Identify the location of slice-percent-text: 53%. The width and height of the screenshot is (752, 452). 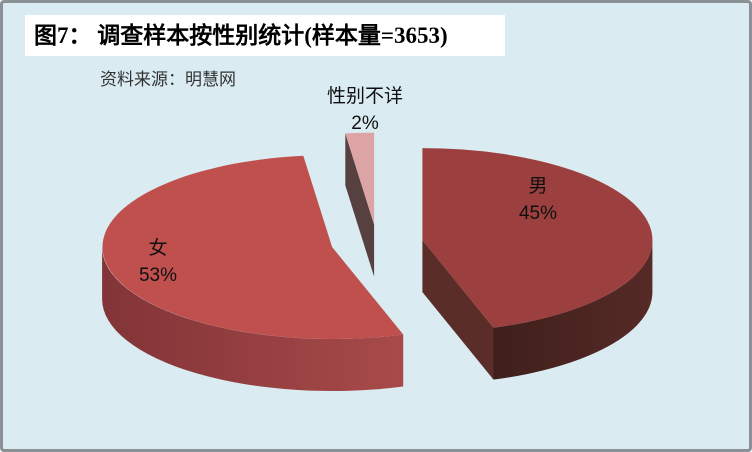
(158, 275).